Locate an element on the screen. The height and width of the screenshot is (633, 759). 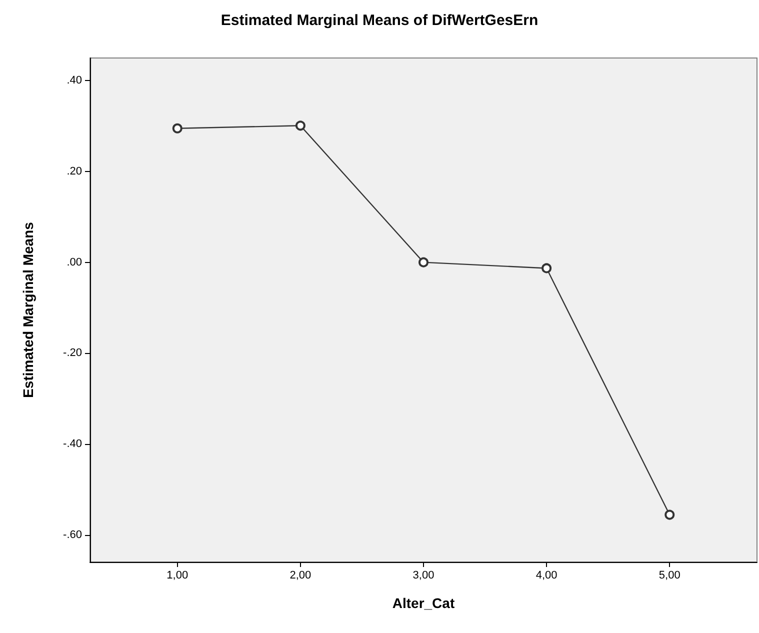
y-tick-label: .00 is located at coordinates (74, 262).